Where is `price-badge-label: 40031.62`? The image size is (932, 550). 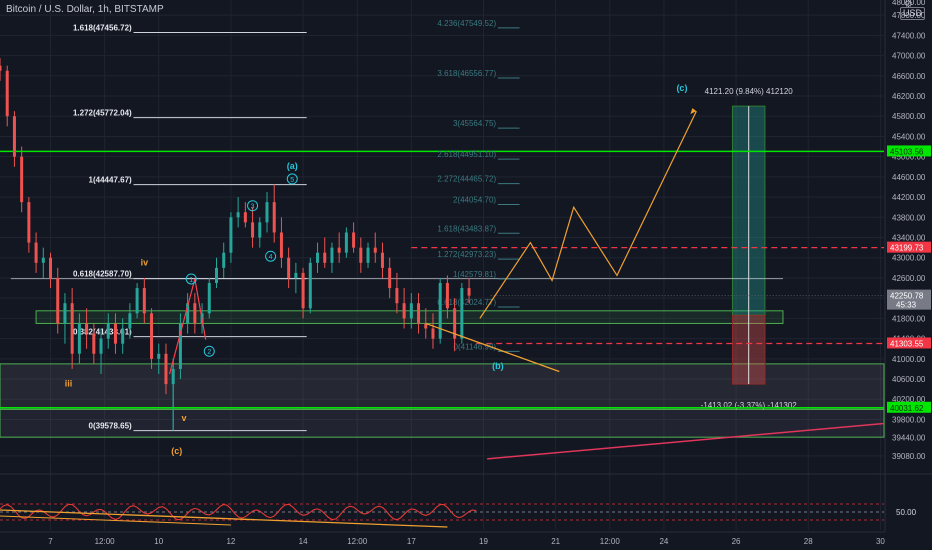 price-badge-label: 40031.62 is located at coordinates (907, 408).